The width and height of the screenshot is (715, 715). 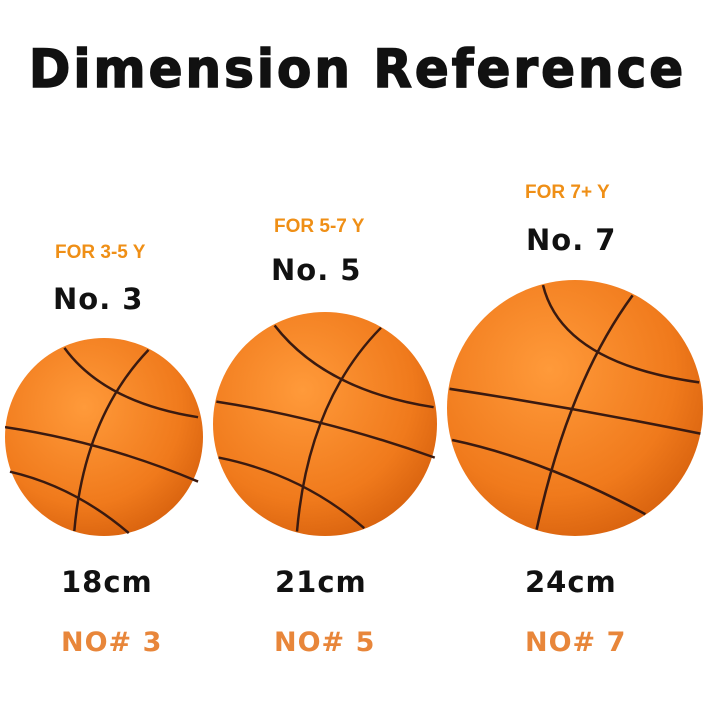 I want to click on model-label-no7: No. 7, so click(x=571, y=240).